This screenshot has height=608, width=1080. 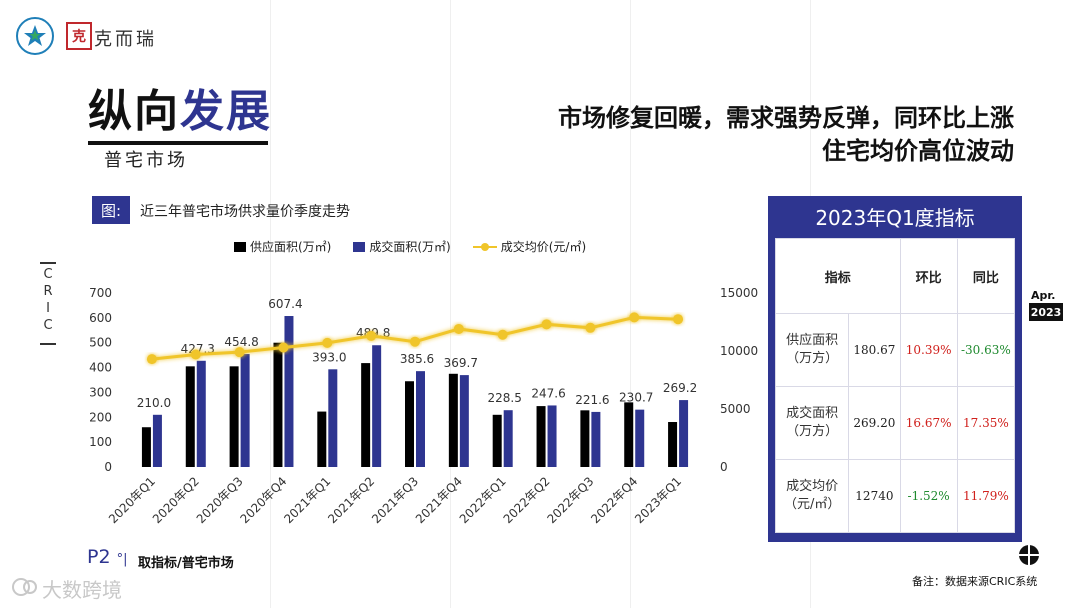 I want to click on row-hb: 16.67%, so click(x=928, y=423).